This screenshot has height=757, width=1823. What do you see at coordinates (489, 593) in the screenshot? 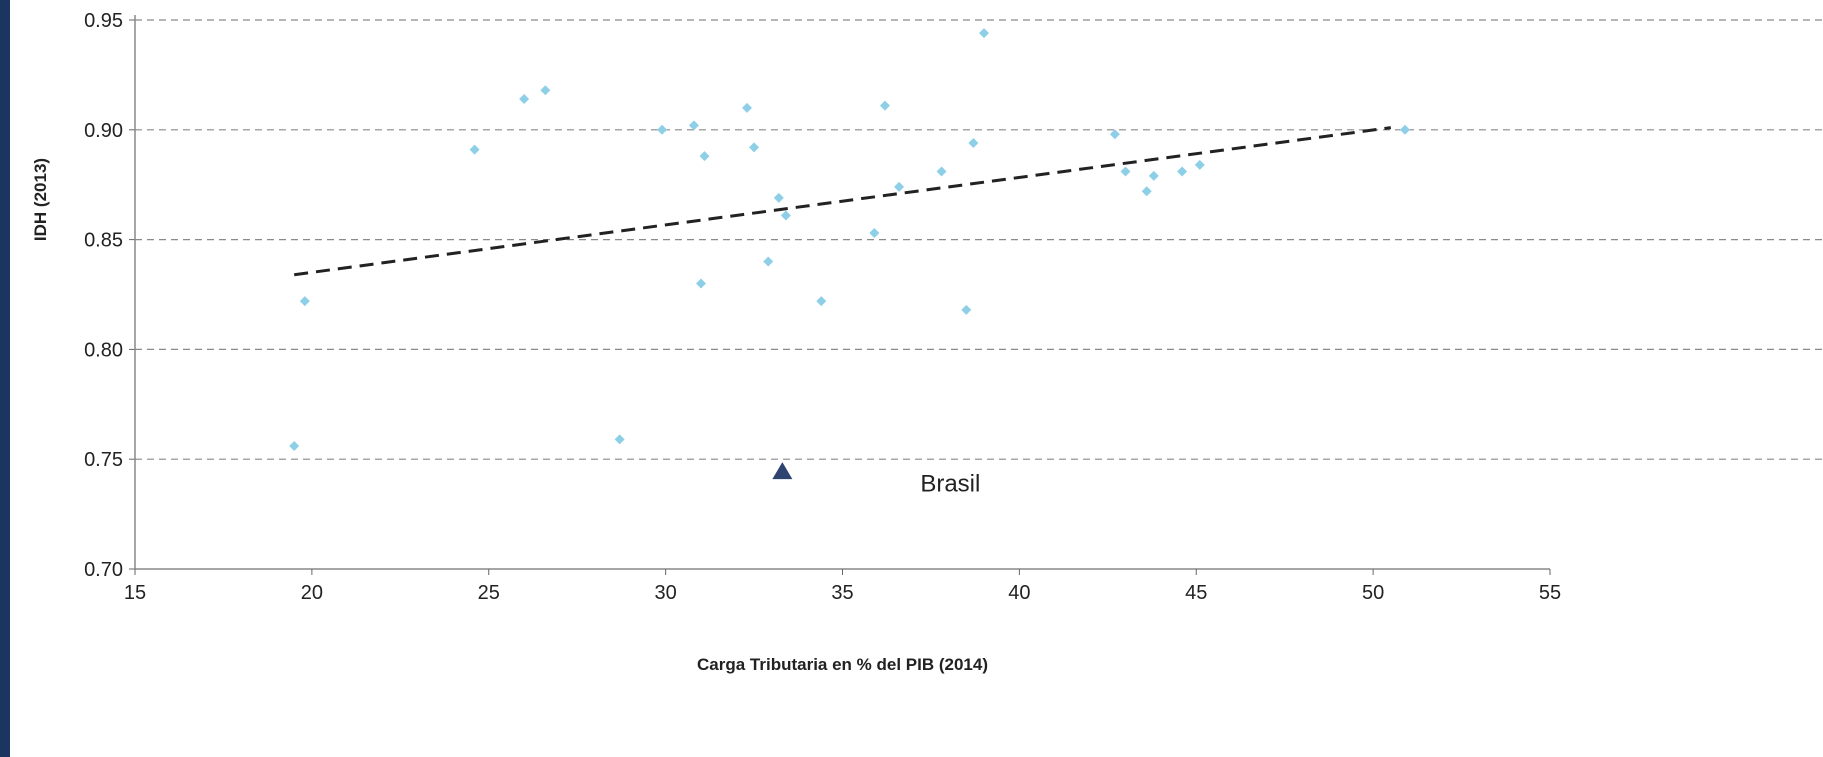
I see `x-tick-label-2: 25` at bounding box center [489, 593].